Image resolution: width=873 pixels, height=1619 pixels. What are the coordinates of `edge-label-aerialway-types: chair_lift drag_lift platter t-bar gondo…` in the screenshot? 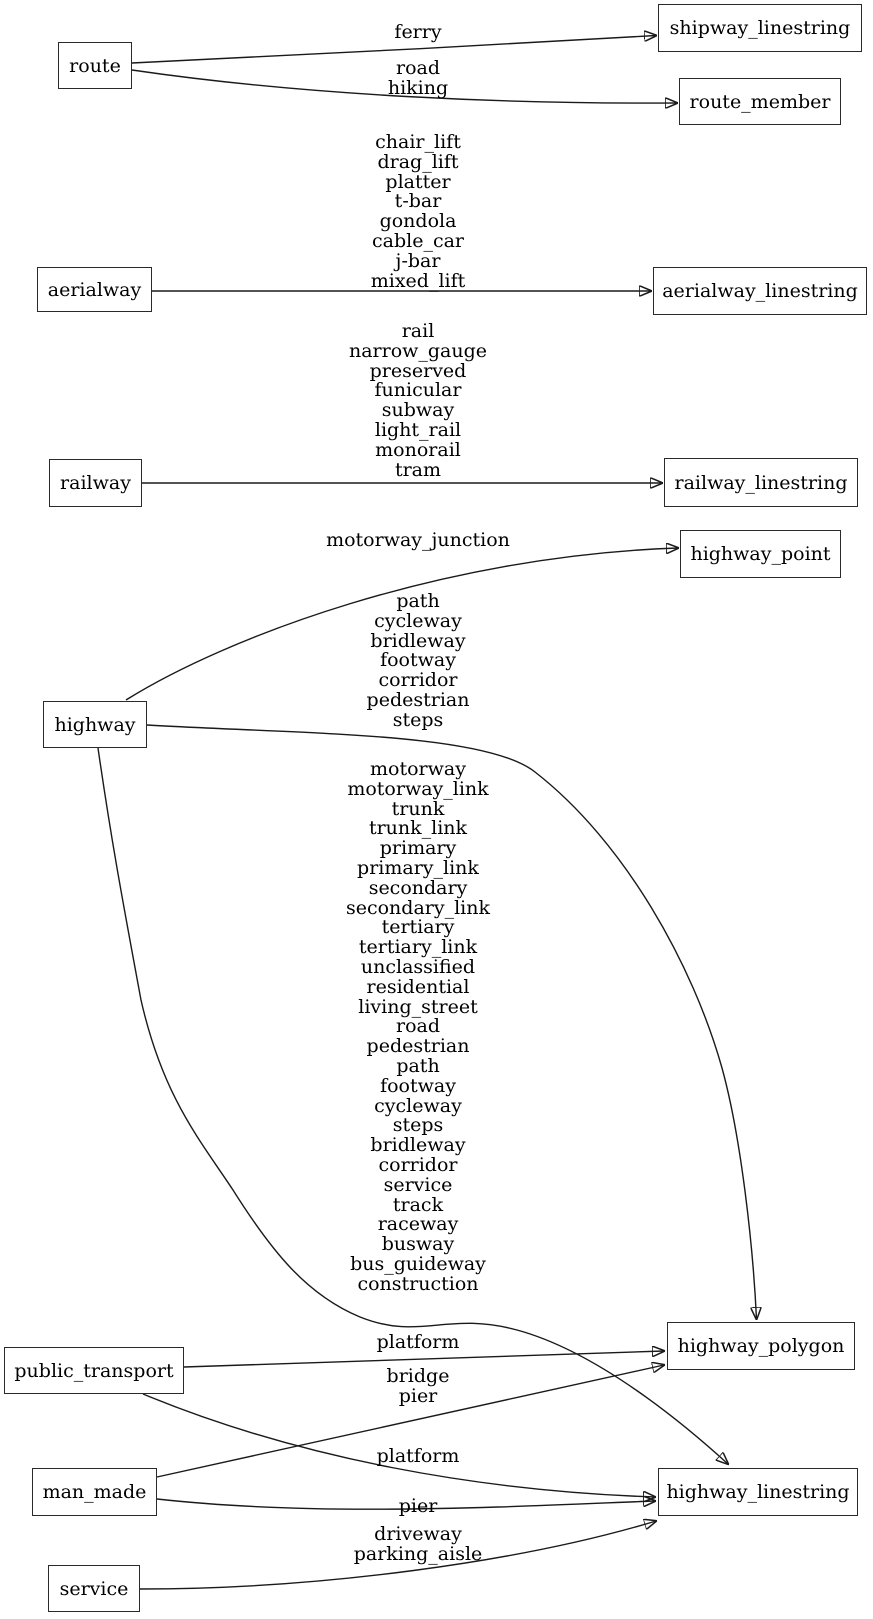 It's located at (418, 211).